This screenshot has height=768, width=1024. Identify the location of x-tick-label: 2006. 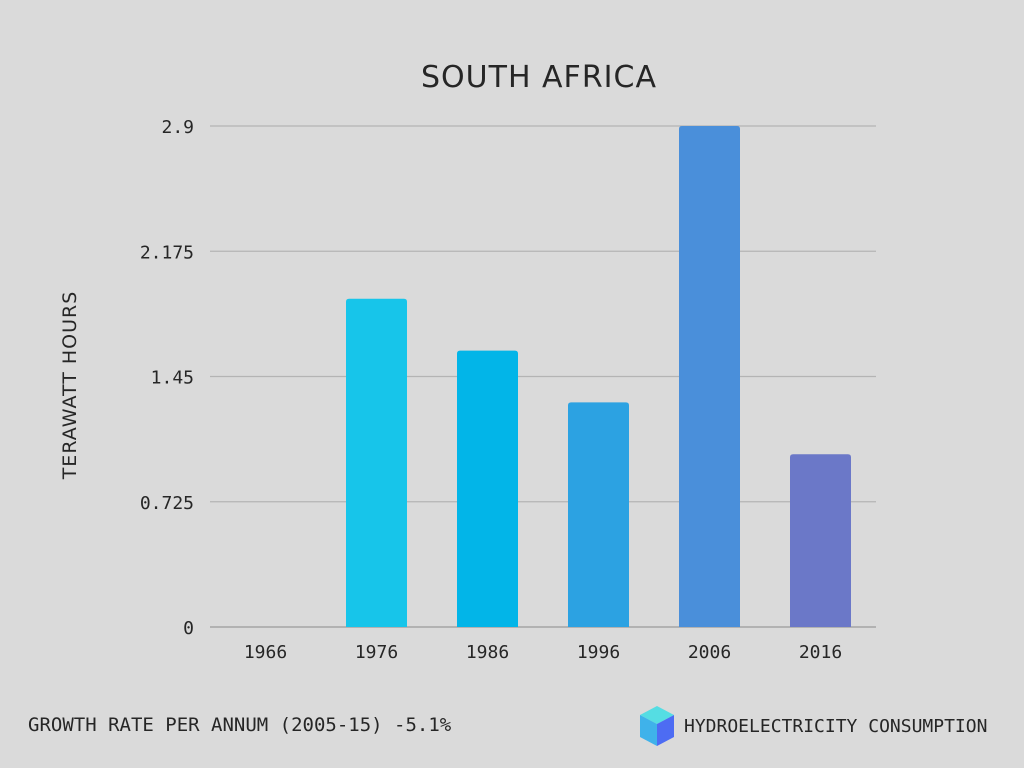
(709, 652).